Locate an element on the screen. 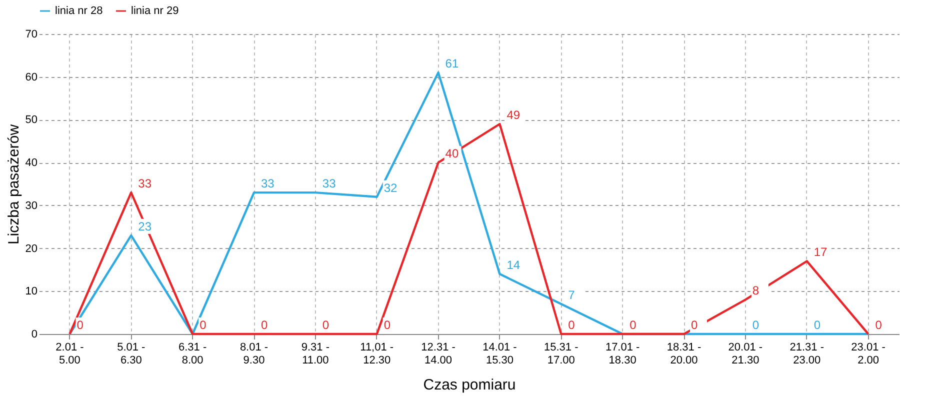 This screenshot has width=952, height=420. data-label: 40 is located at coordinates (452, 153).